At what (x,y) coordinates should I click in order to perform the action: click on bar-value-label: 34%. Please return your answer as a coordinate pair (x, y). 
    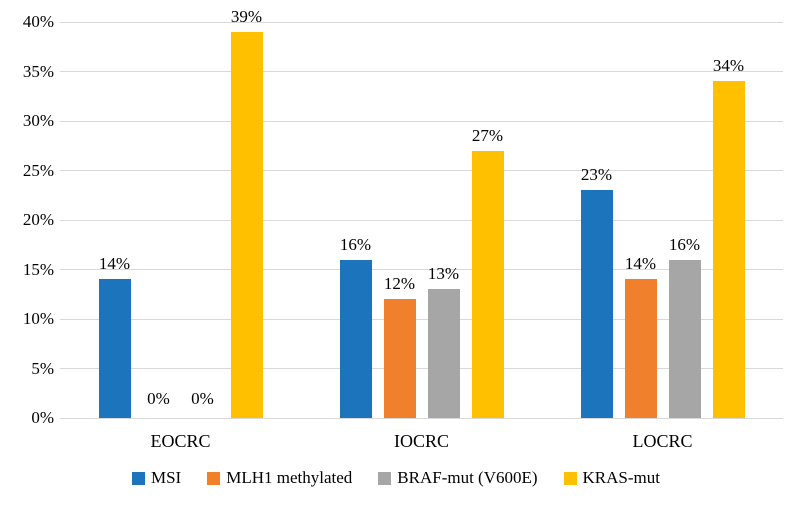
    Looking at the image, I should click on (728, 66).